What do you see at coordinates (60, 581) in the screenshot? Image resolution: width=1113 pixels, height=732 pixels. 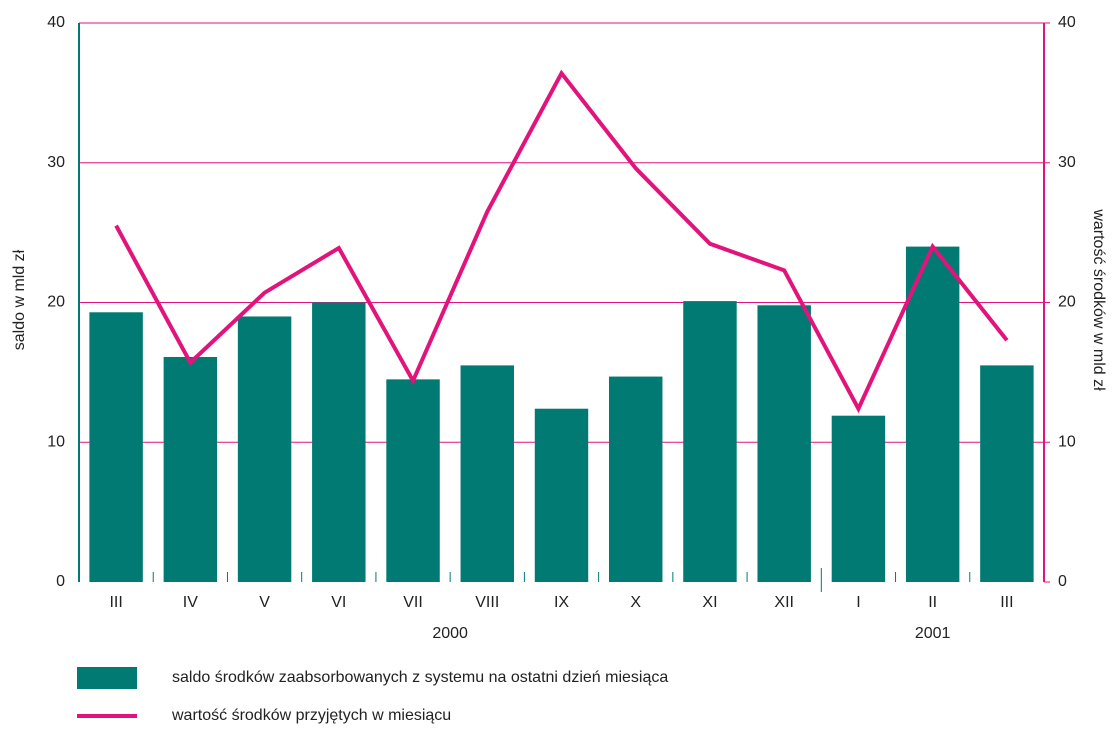 I see `y-tick-label: 0` at bounding box center [60, 581].